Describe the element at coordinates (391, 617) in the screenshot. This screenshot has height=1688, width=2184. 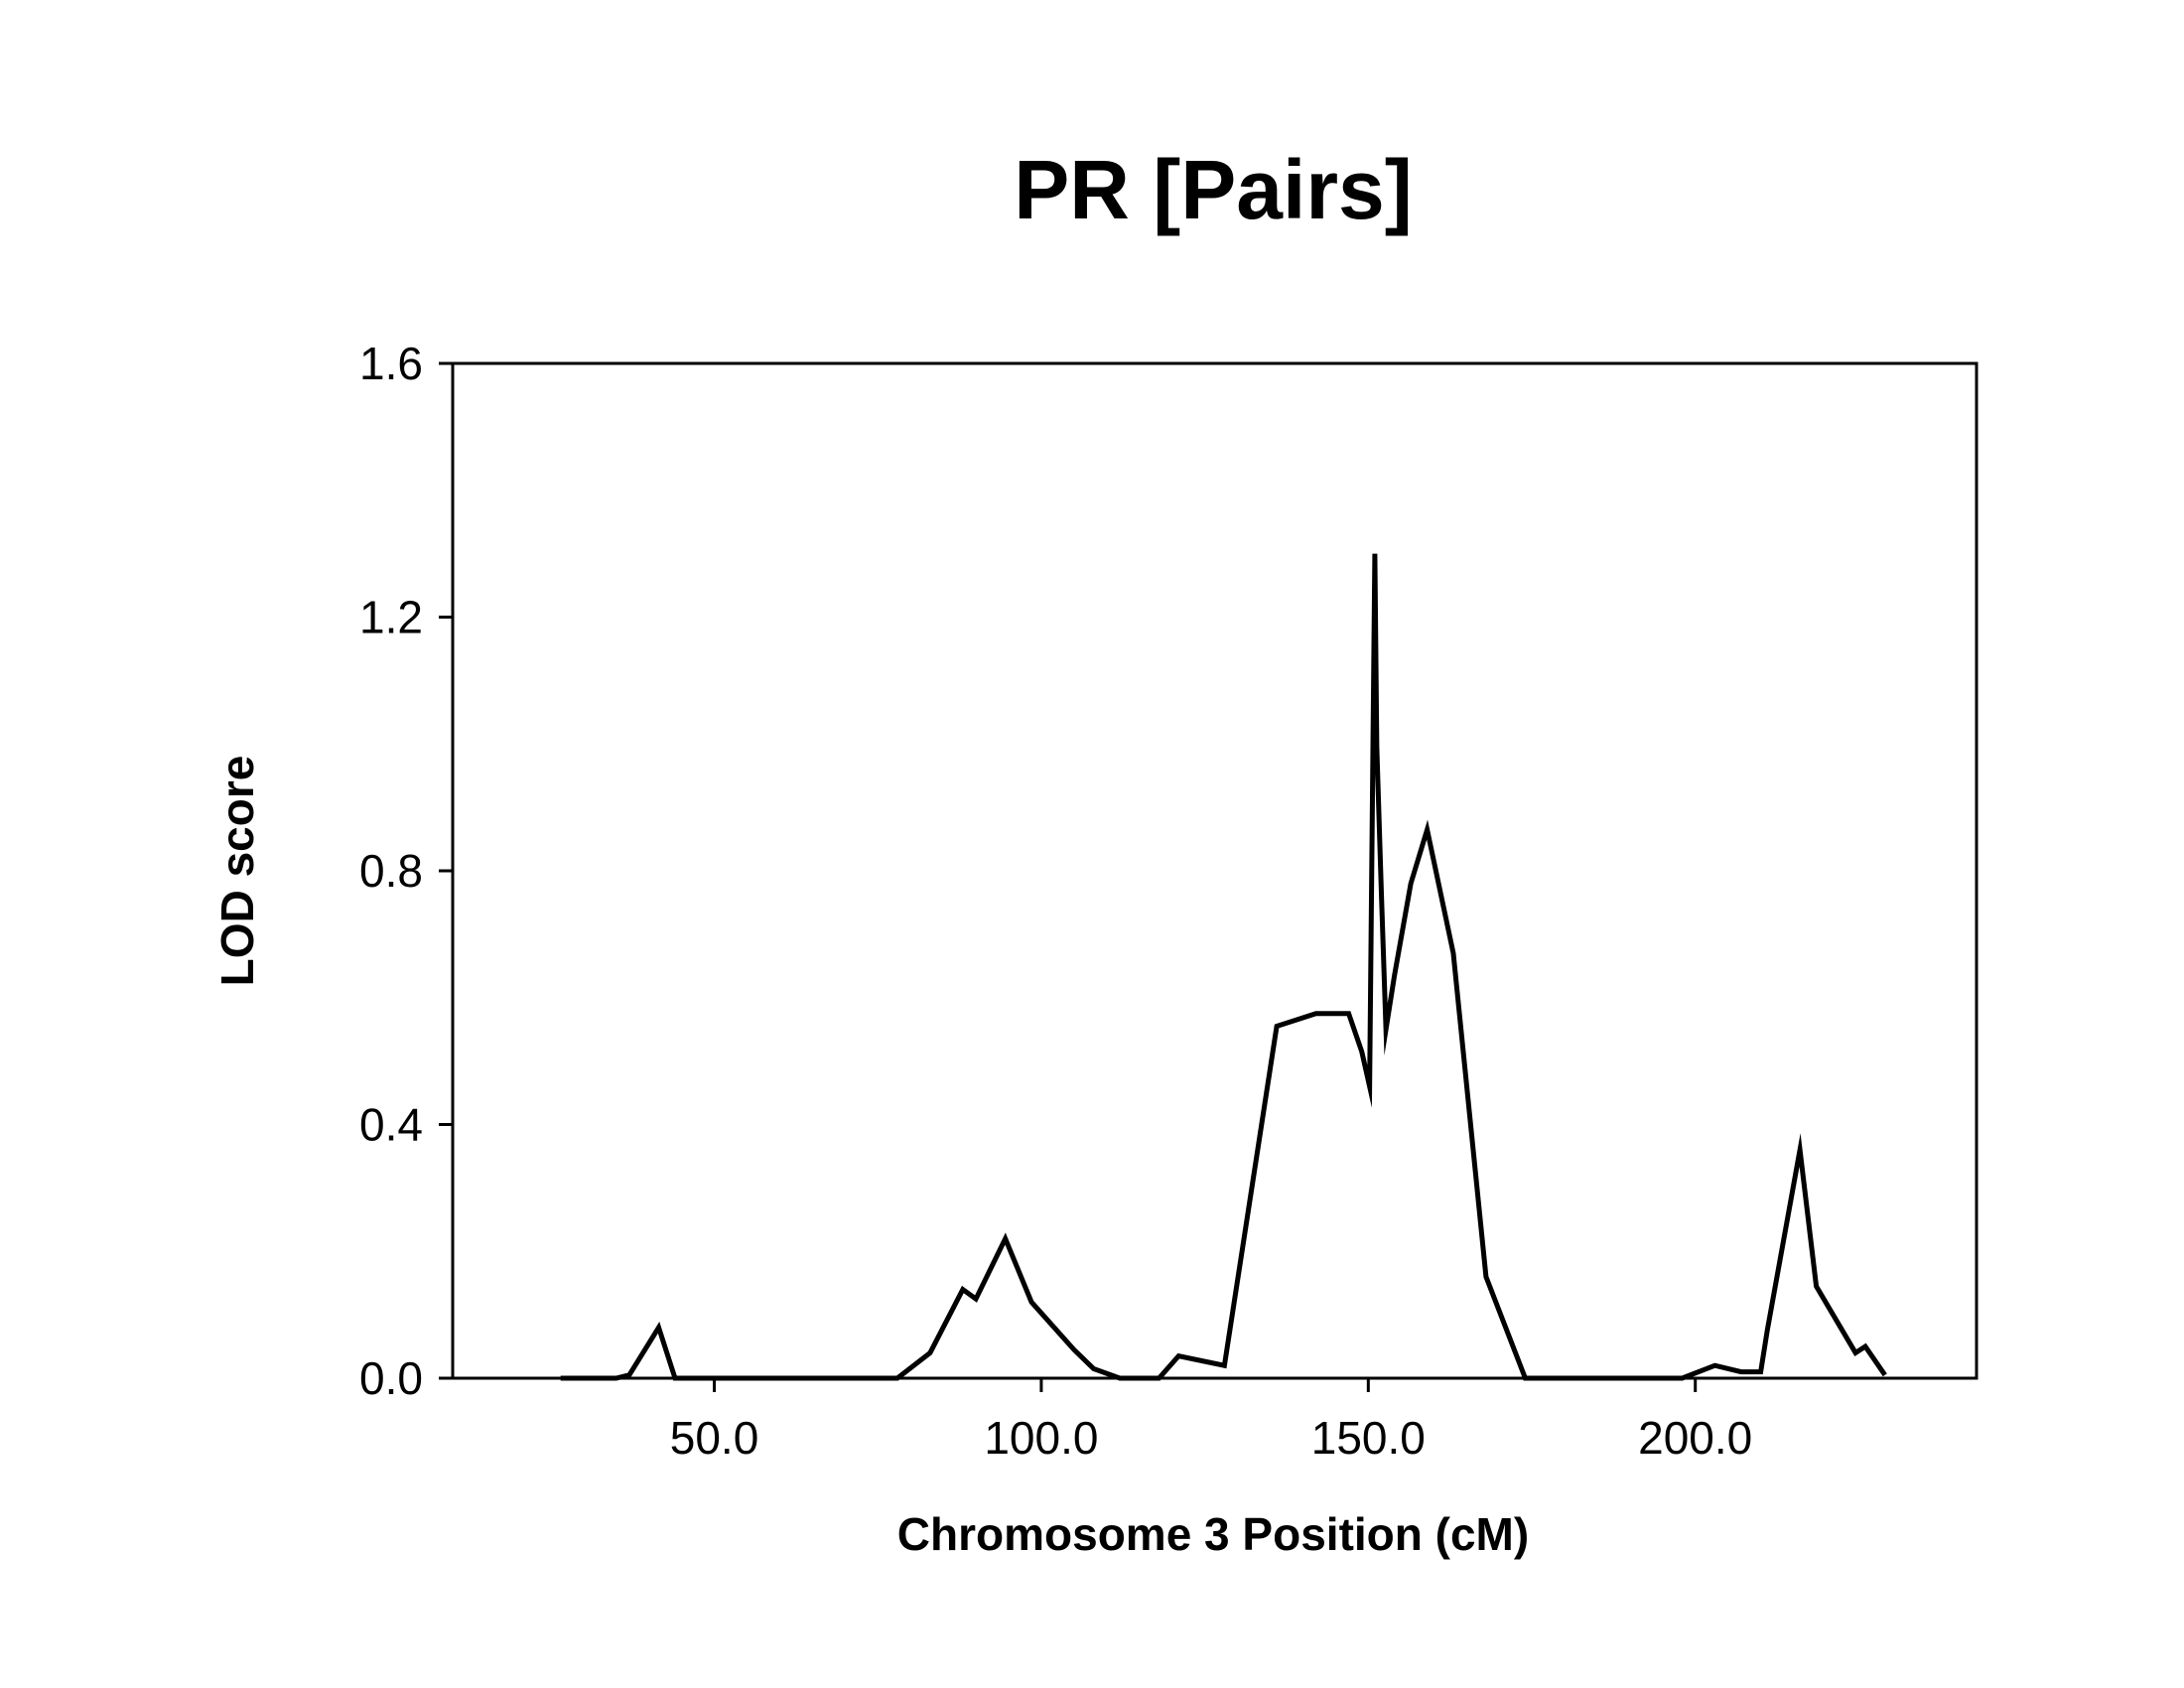
I see `y-tick-label: 1.2` at that location.